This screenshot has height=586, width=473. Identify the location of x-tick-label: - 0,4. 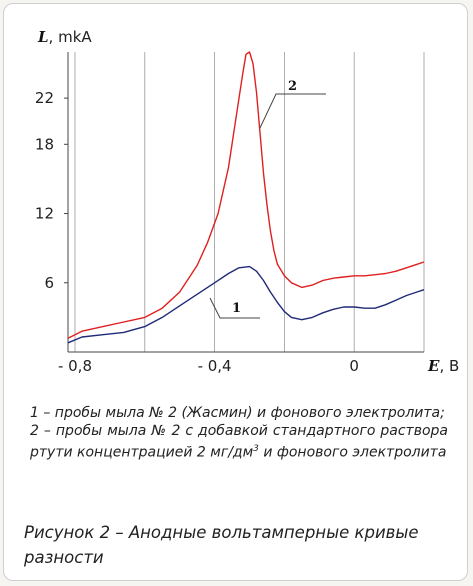
(215, 366).